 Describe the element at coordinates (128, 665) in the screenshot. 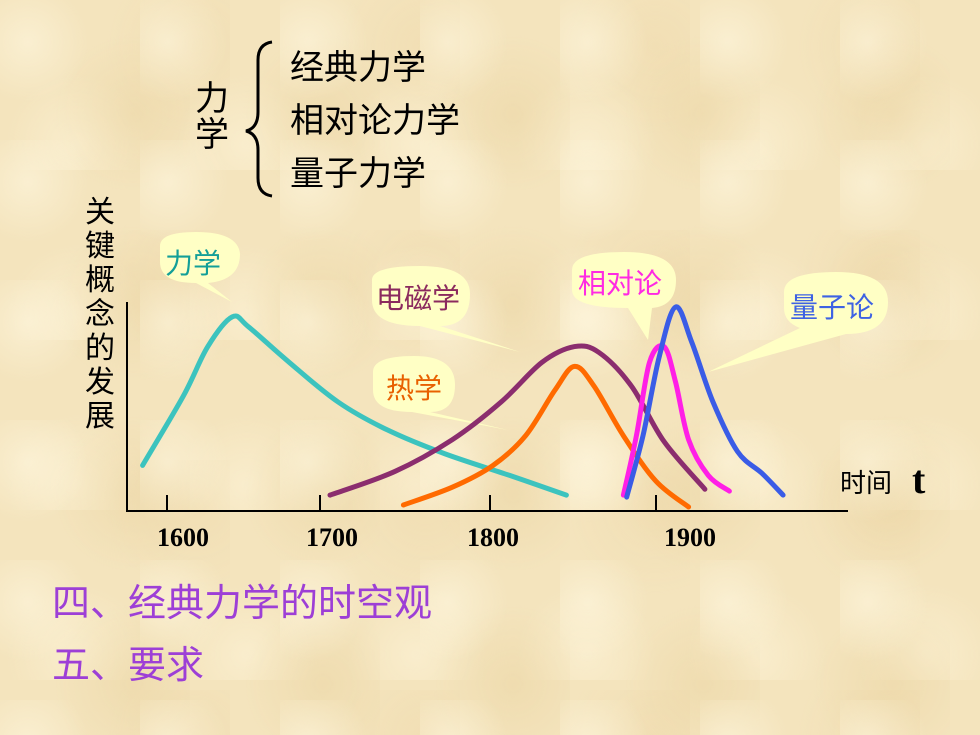

I see `topic-2: 五、要求` at that location.